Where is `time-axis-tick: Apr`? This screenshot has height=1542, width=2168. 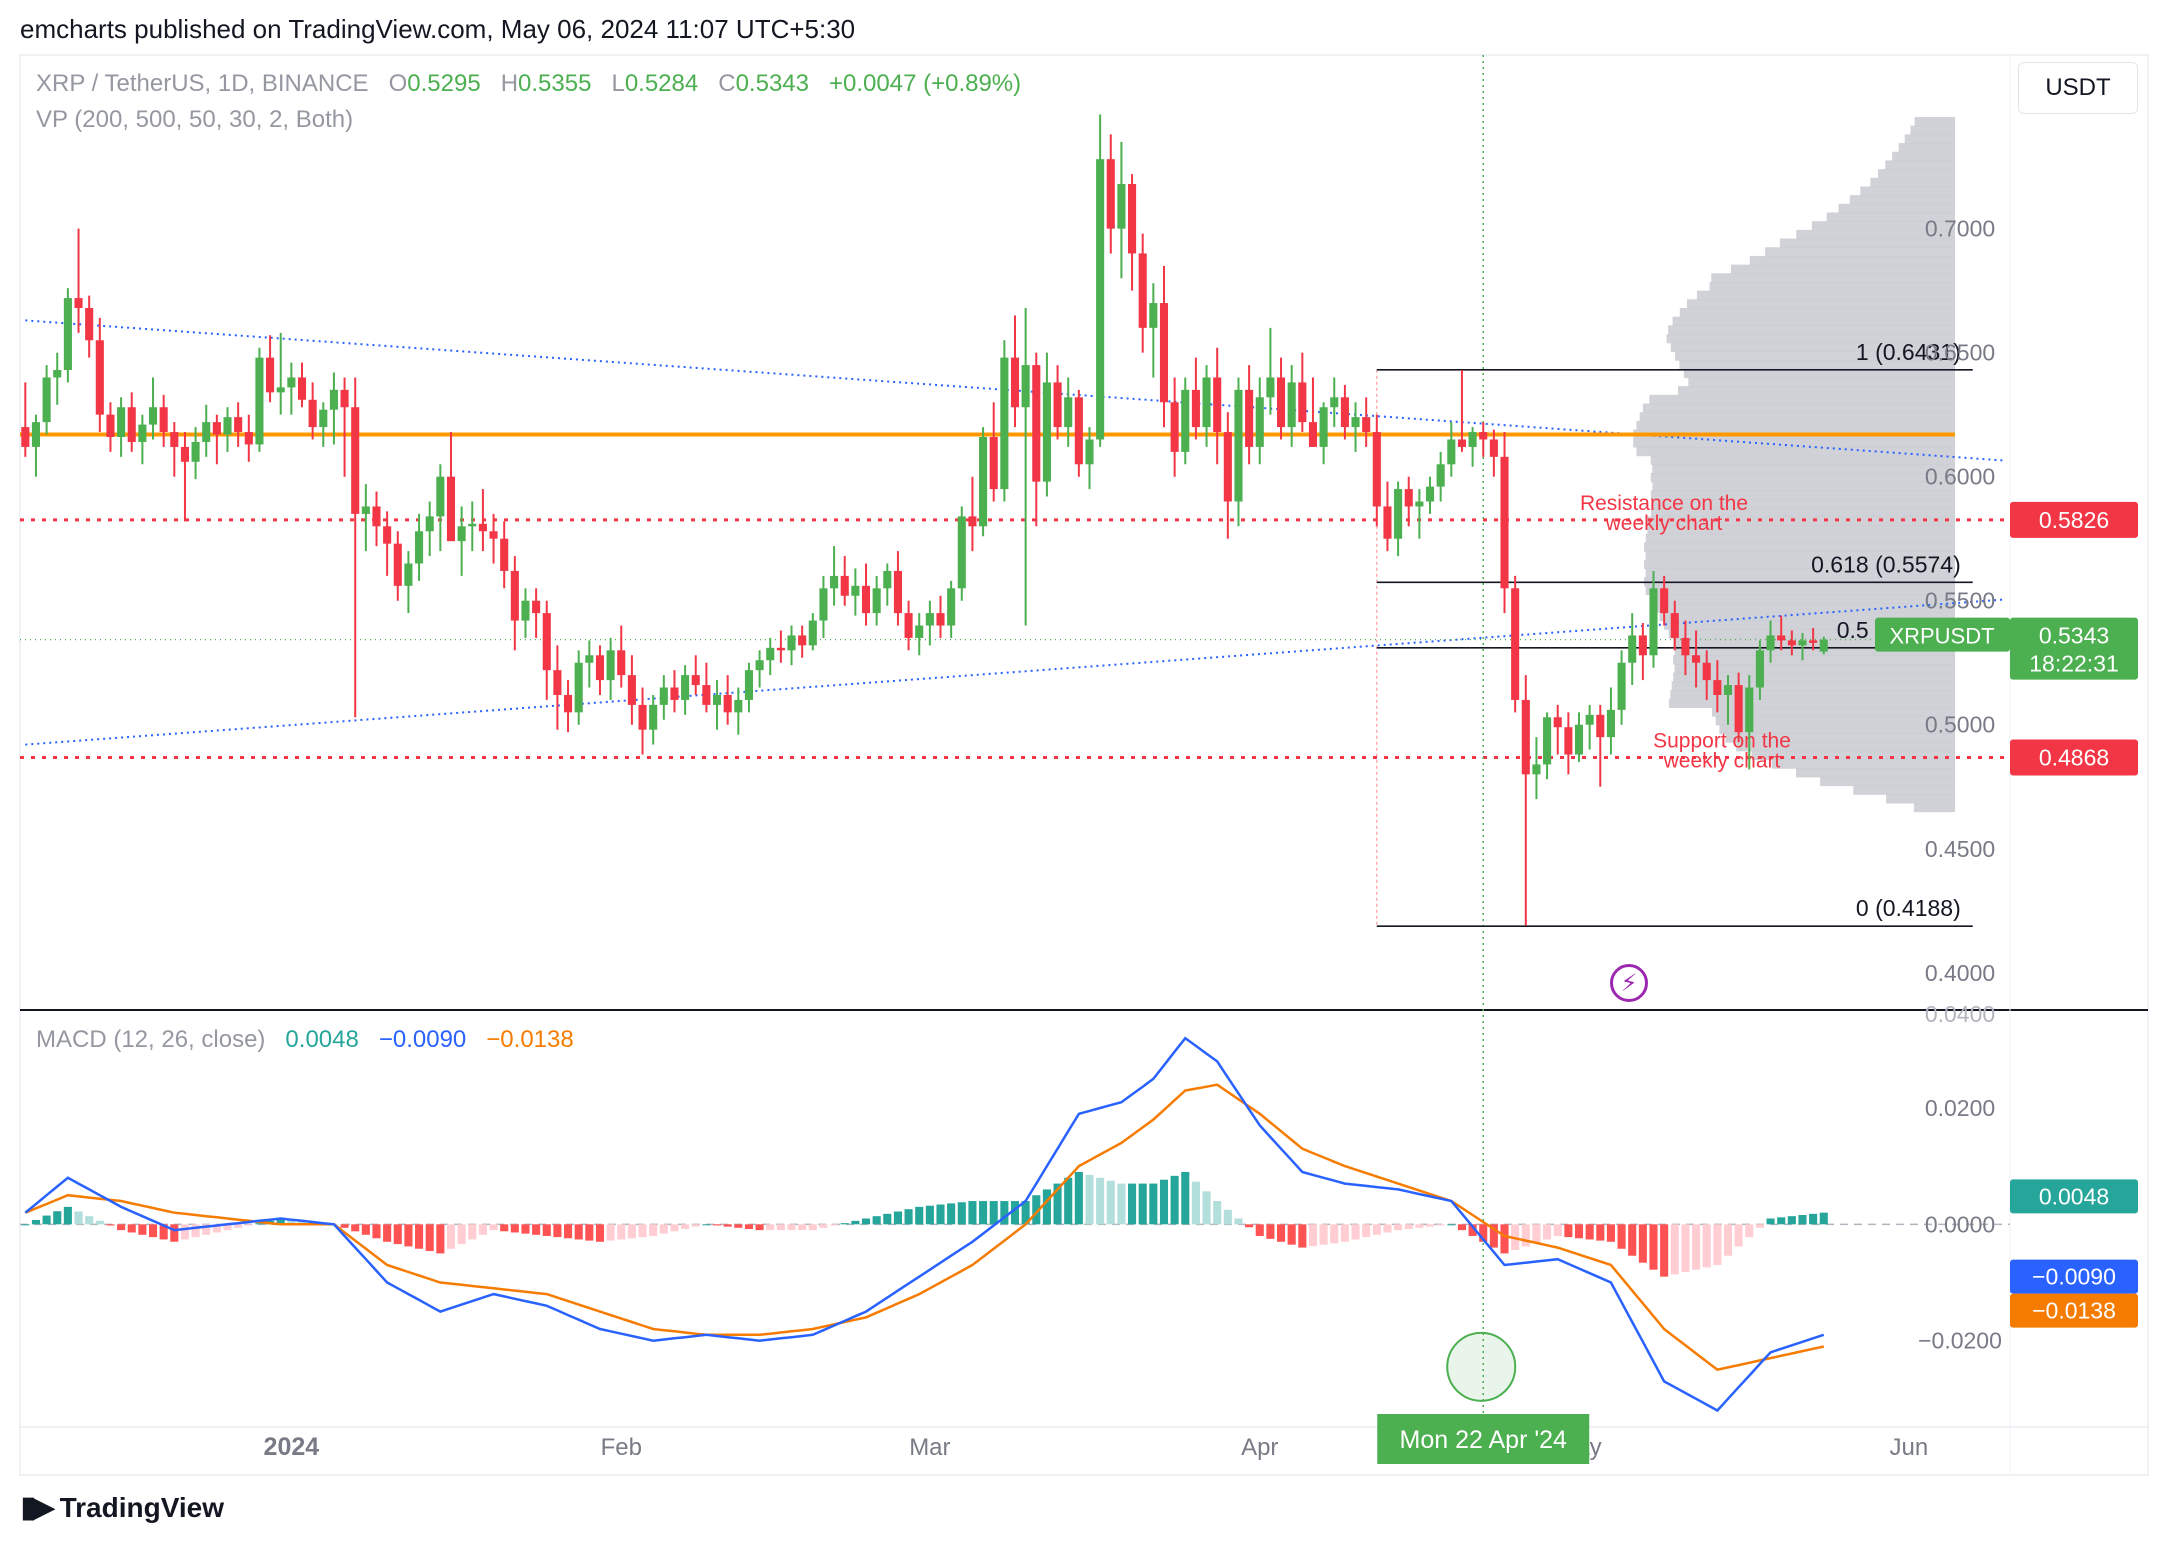 time-axis-tick: Apr is located at coordinates (1259, 1447).